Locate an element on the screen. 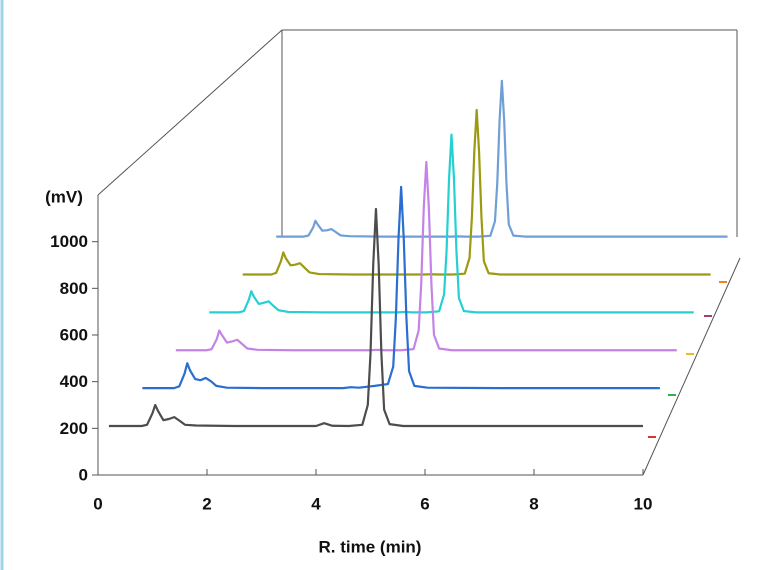  y-tick-label: 800 is located at coordinates (74, 288).